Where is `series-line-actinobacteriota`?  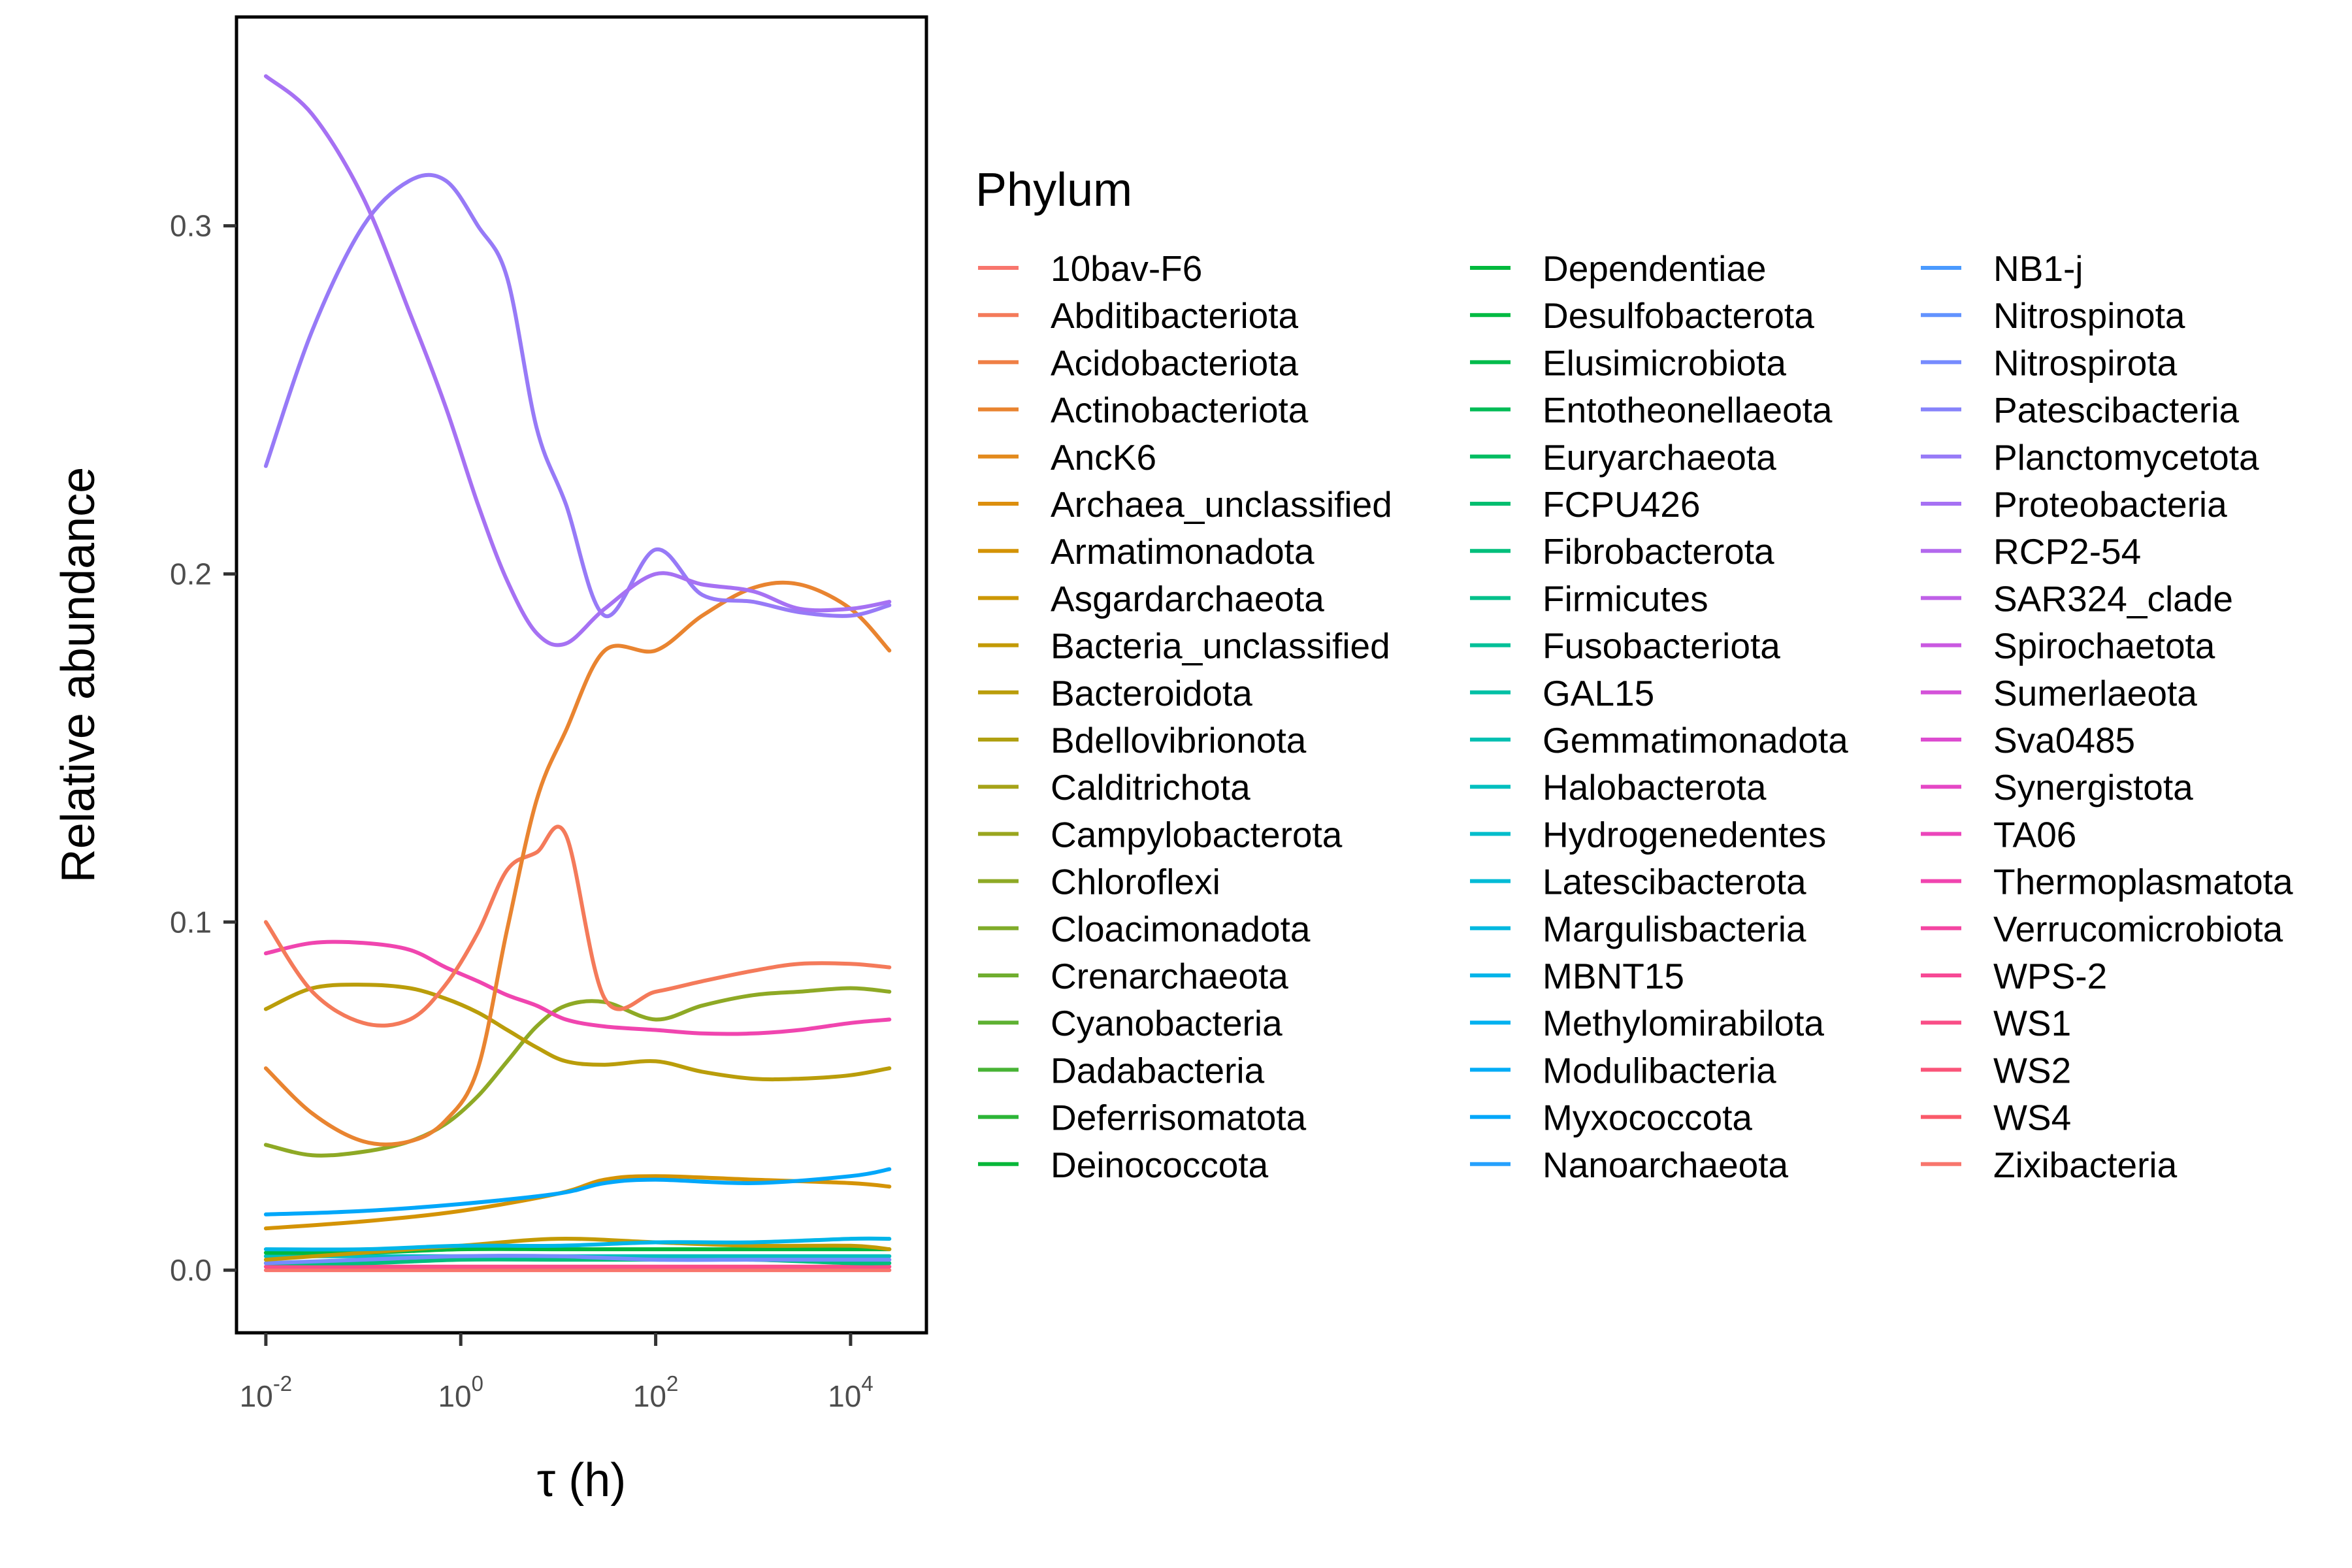 series-line-actinobacteriota is located at coordinates (577, 863).